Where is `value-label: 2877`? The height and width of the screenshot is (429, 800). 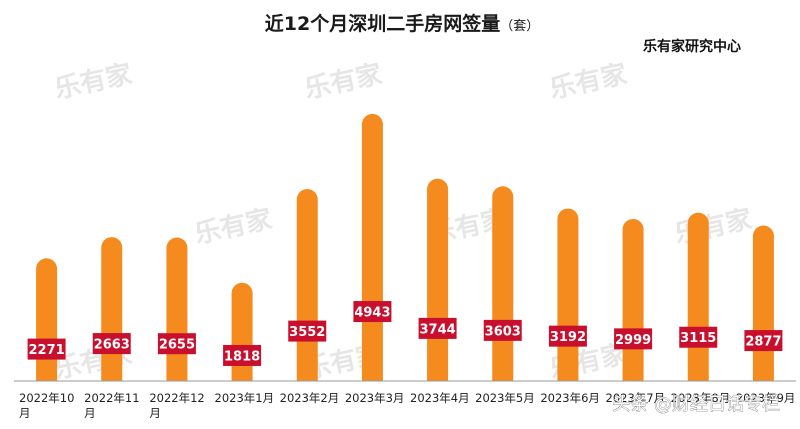 value-label: 2877 is located at coordinates (763, 342).